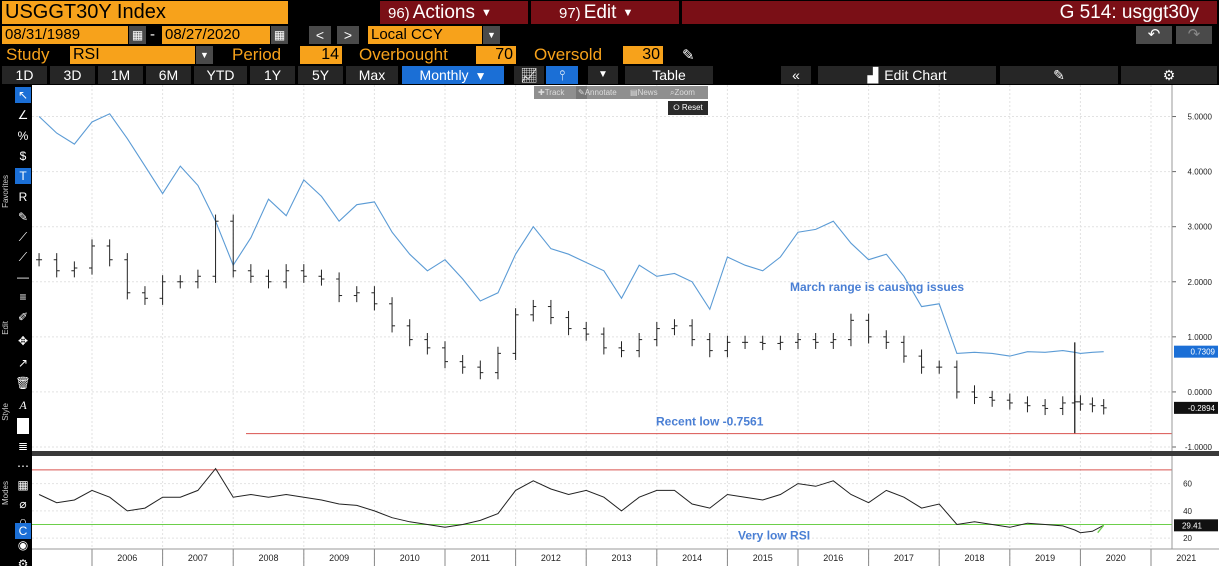 This screenshot has height=566, width=1219. I want to click on ohlc-chart-icon: ⫯, so click(562, 75).